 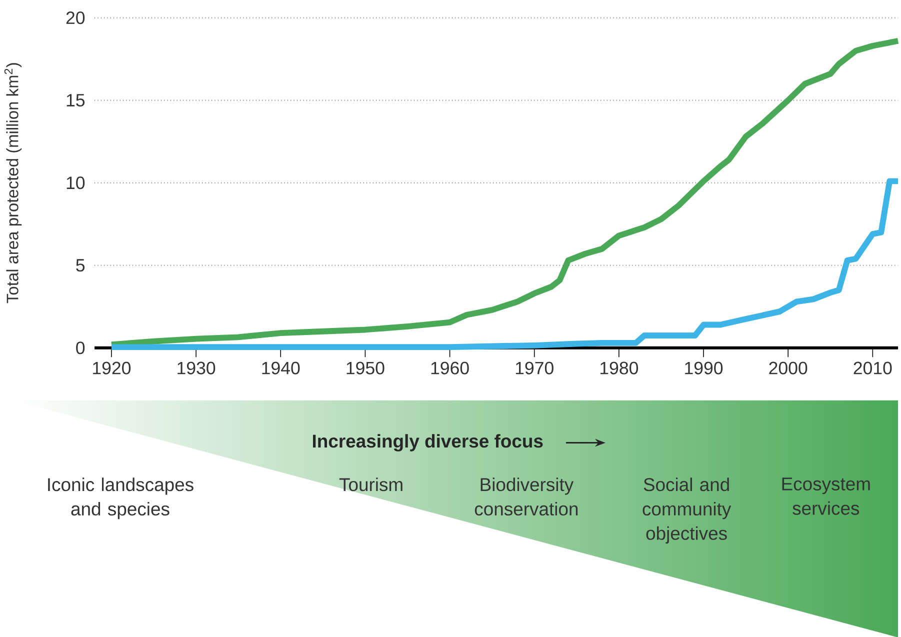 I want to click on x-tick-label: 2010, so click(x=873, y=368).